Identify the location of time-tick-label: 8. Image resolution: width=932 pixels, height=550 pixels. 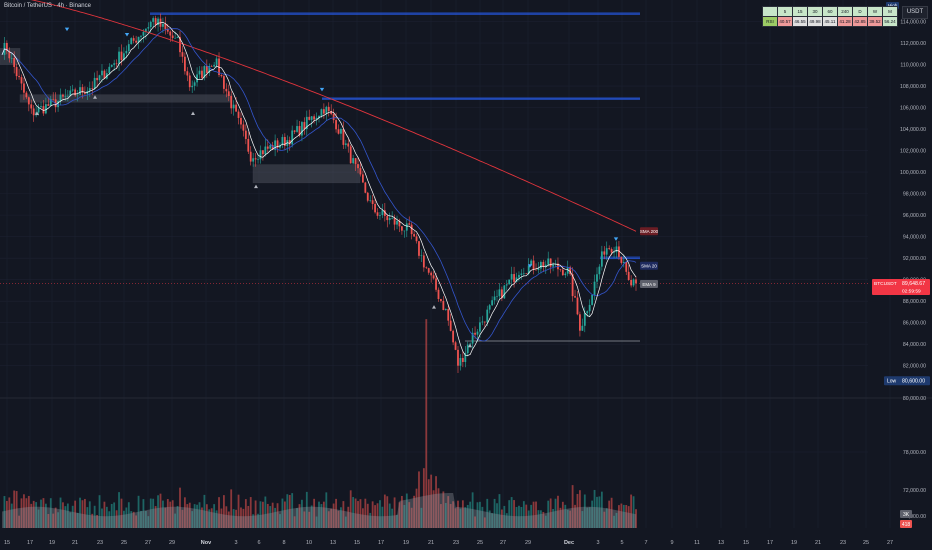
(283, 543).